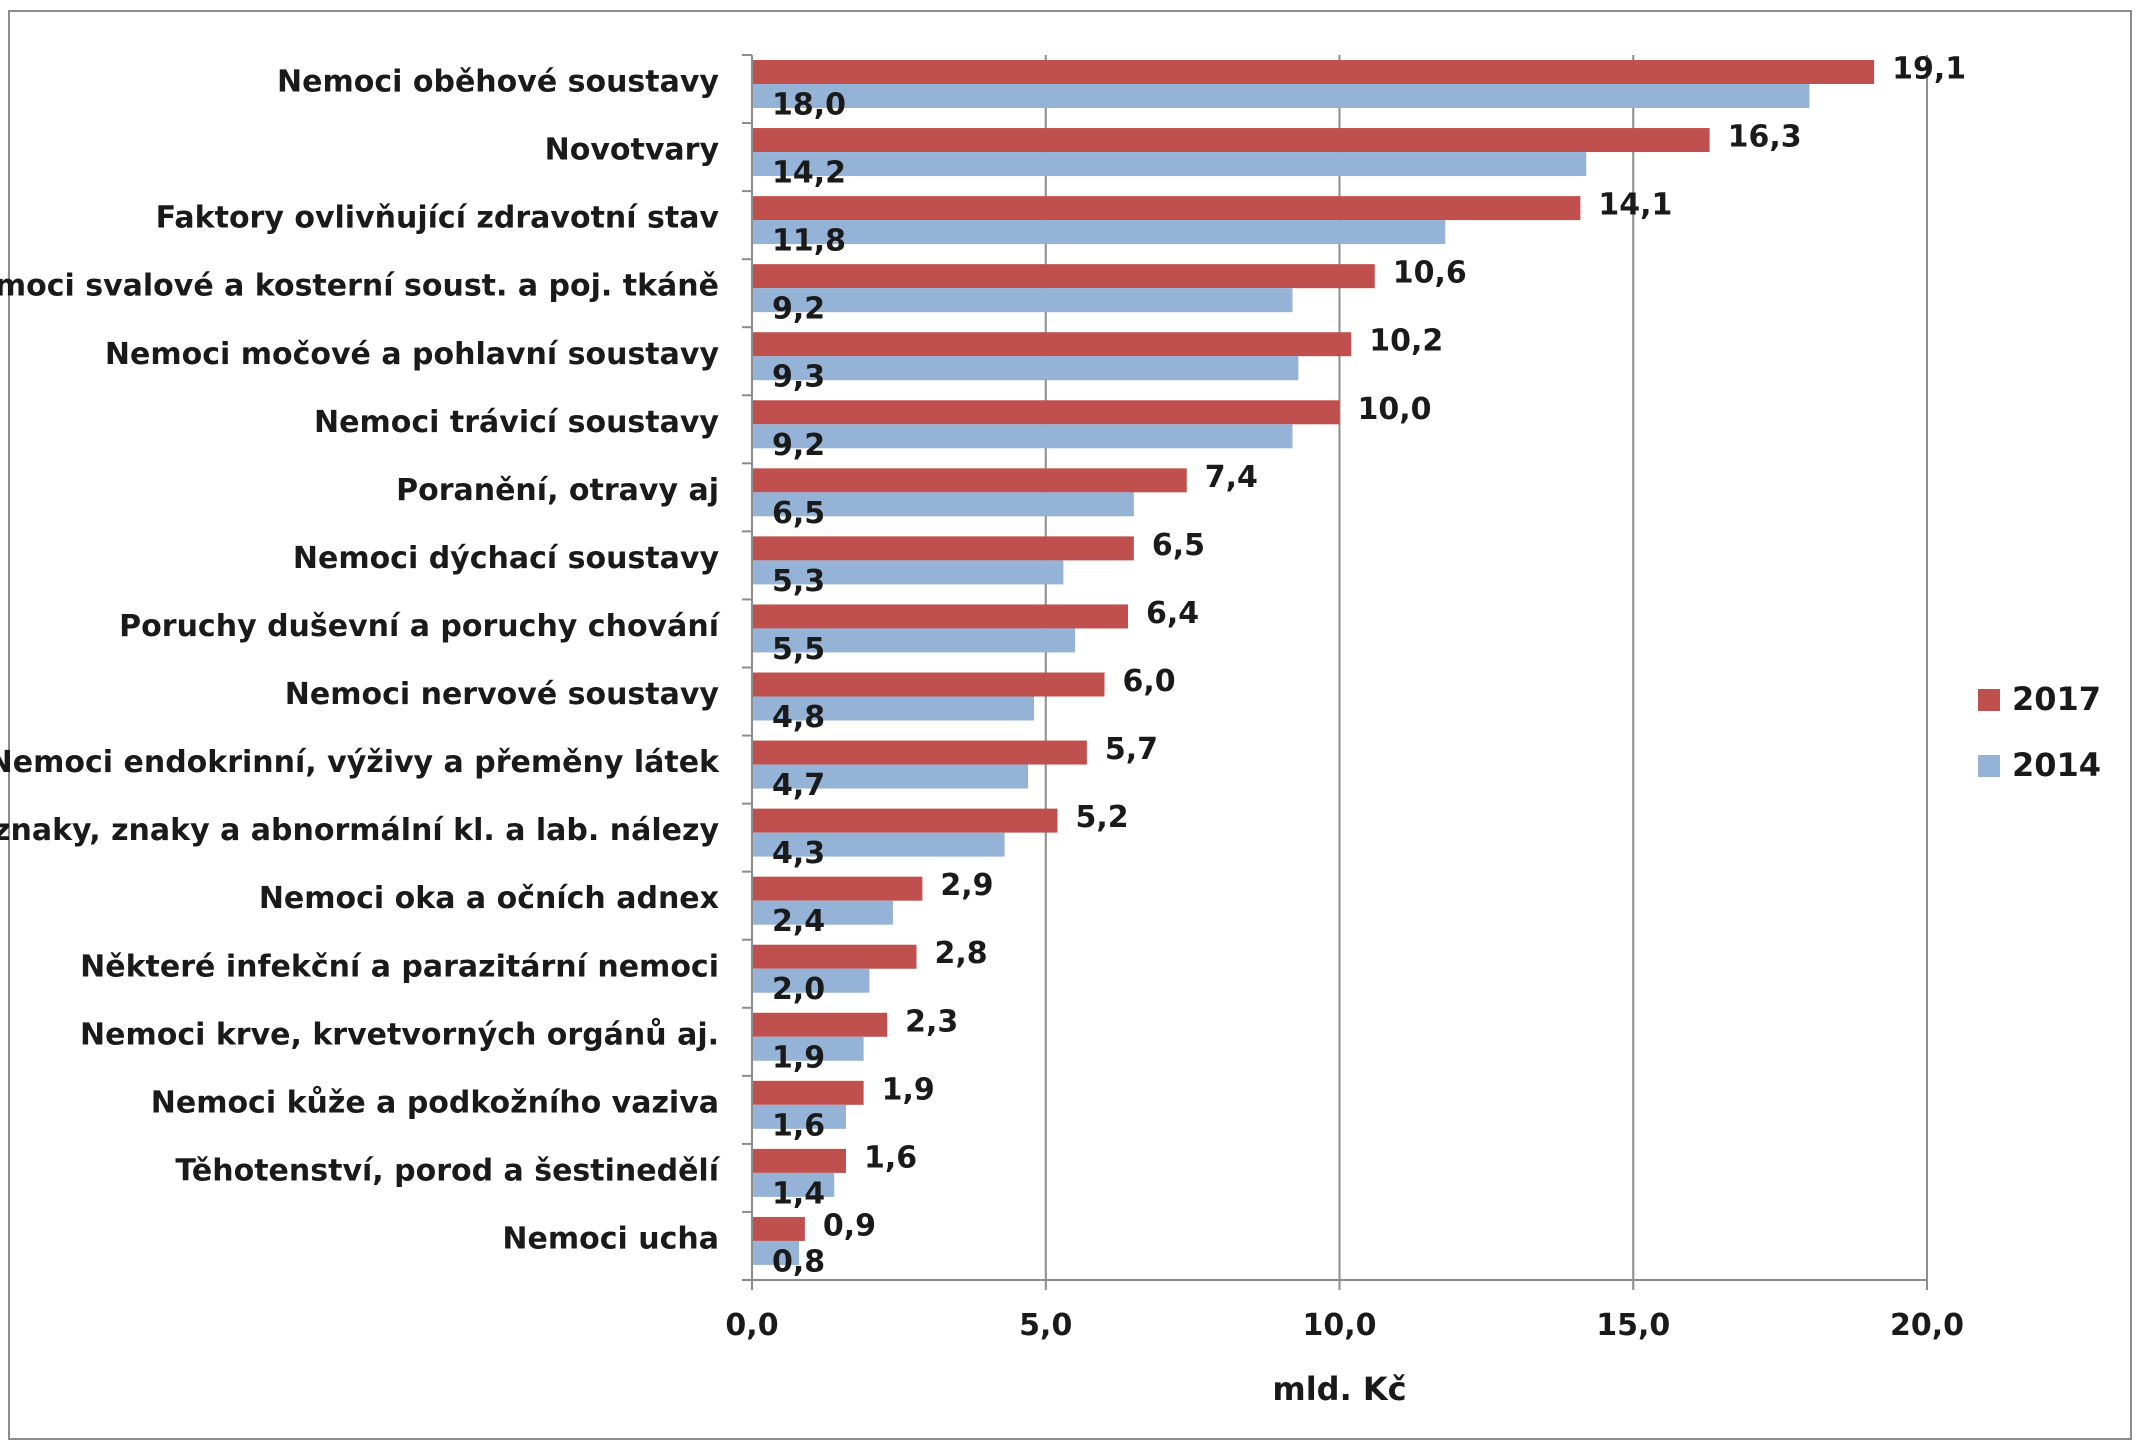 Image resolution: width=2141 pixels, height=1449 pixels. I want to click on category-label: Nemoci krve, krvetvorných orgánů aj., so click(399, 1034).